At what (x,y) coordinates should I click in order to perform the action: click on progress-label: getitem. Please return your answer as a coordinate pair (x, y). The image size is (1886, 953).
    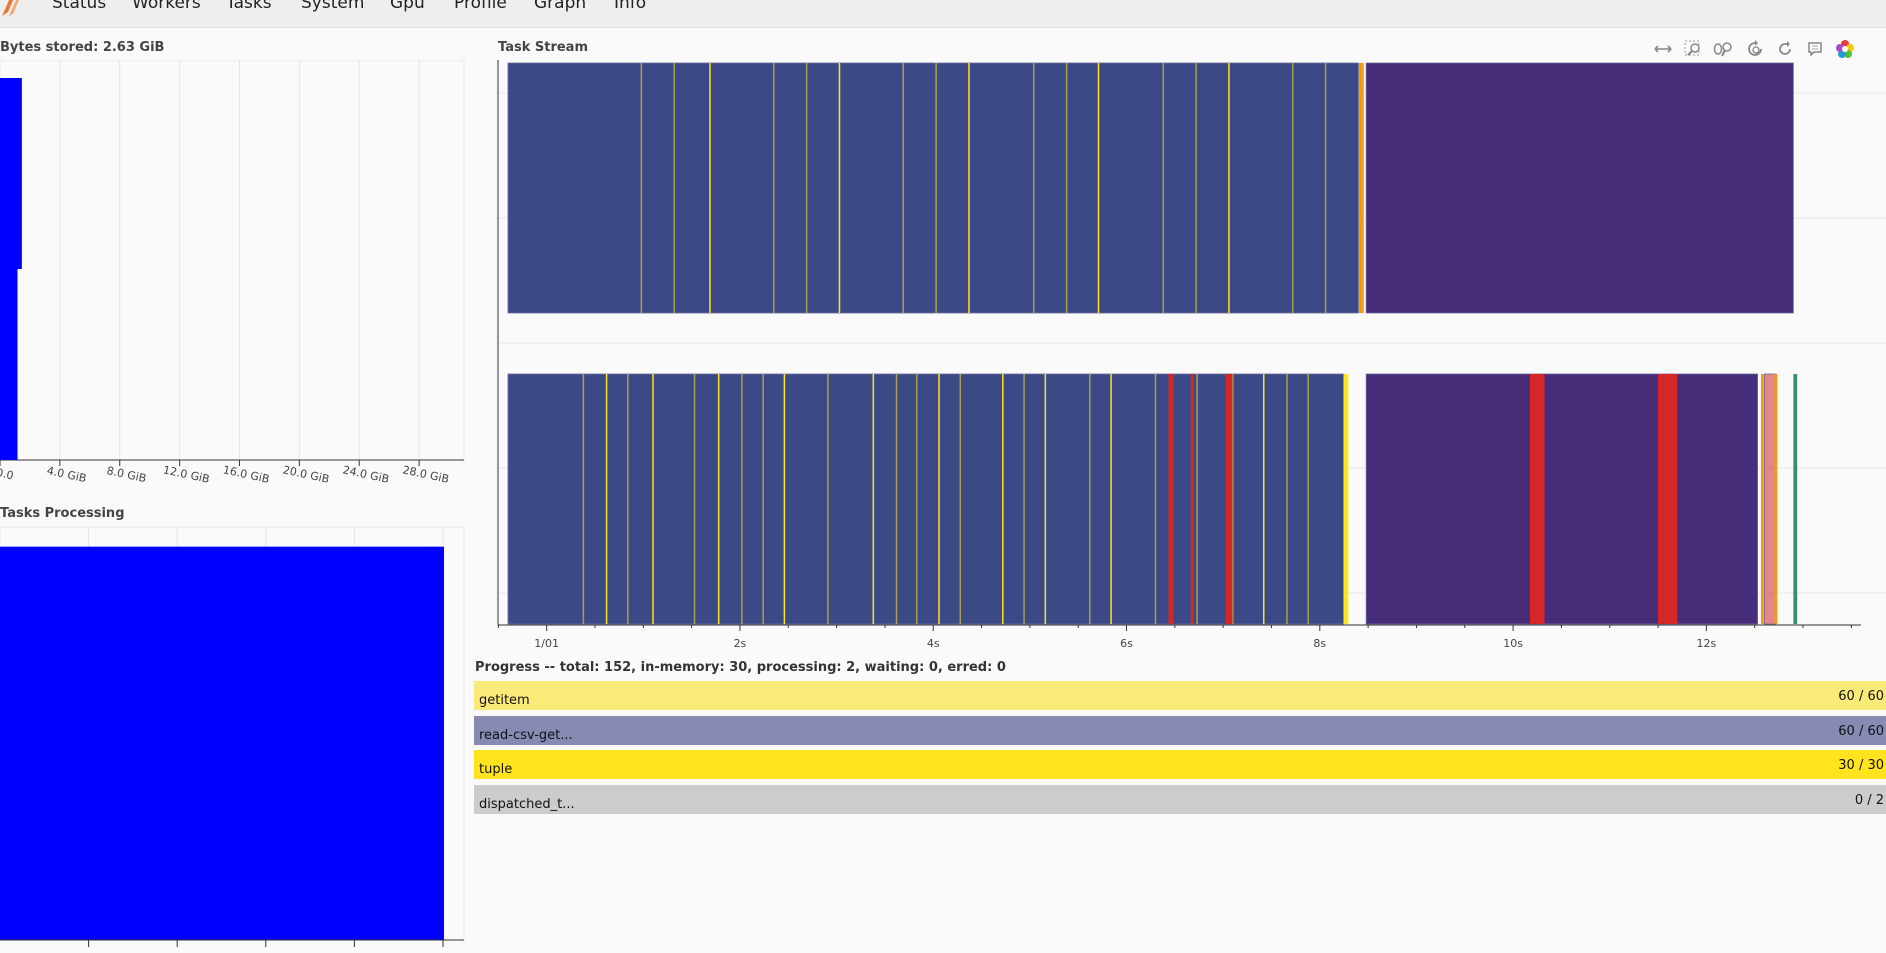
    Looking at the image, I should click on (504, 700).